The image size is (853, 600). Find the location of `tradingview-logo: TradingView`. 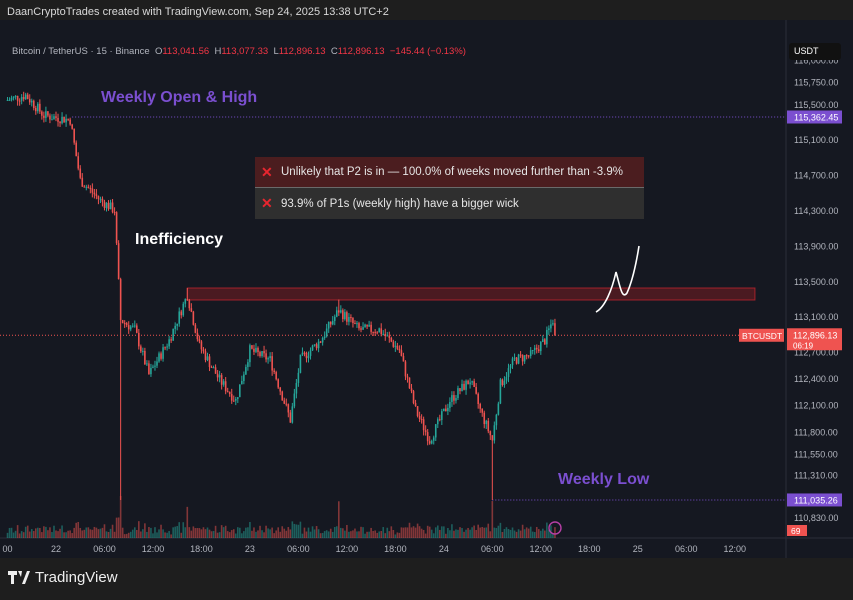

tradingview-logo: TradingView is located at coordinates (63, 577).